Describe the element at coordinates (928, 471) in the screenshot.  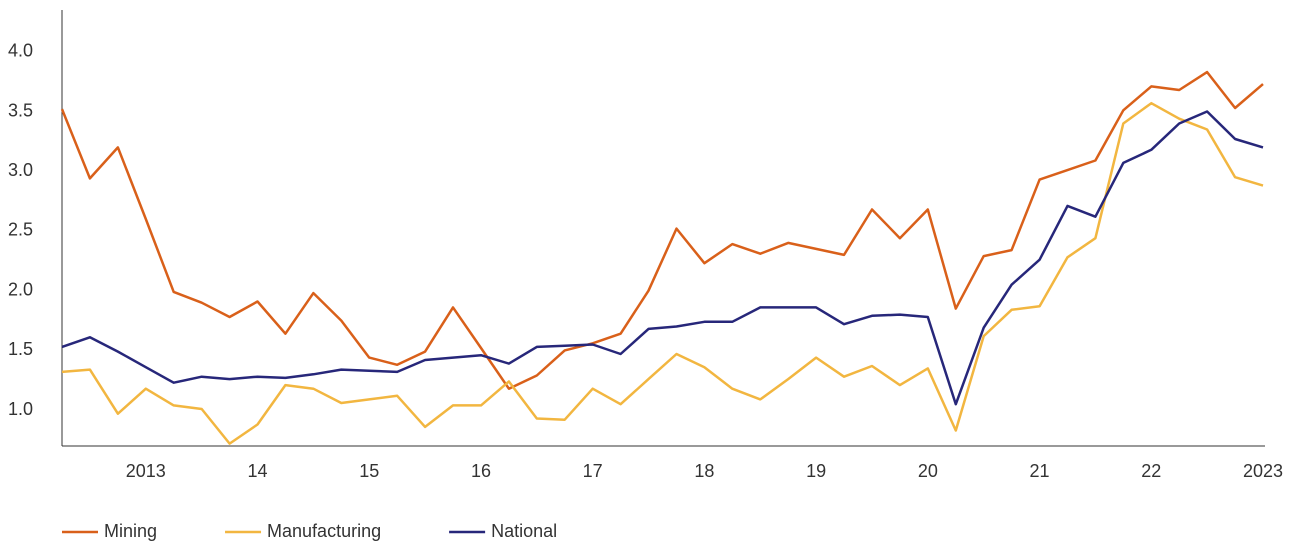
I see `x-tick-label: 20` at that location.